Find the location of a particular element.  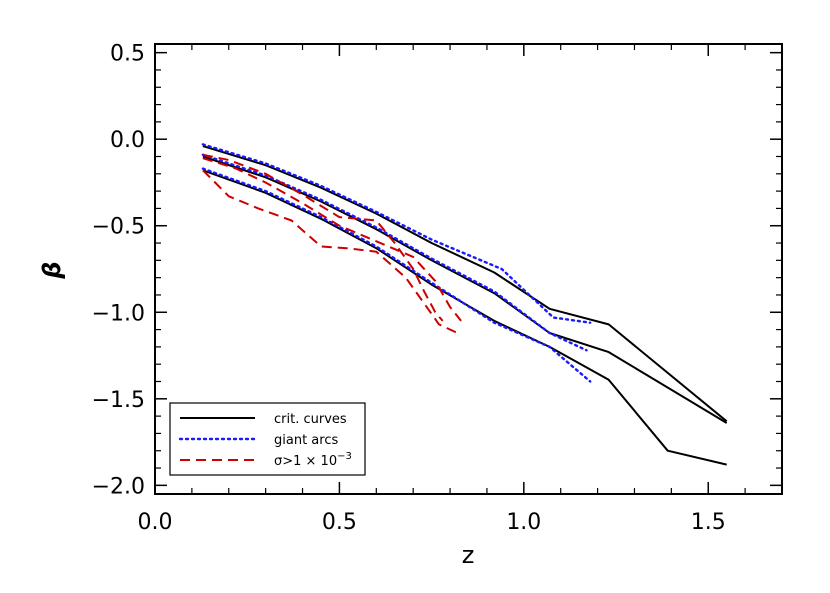

legend-box is located at coordinates (267, 439).